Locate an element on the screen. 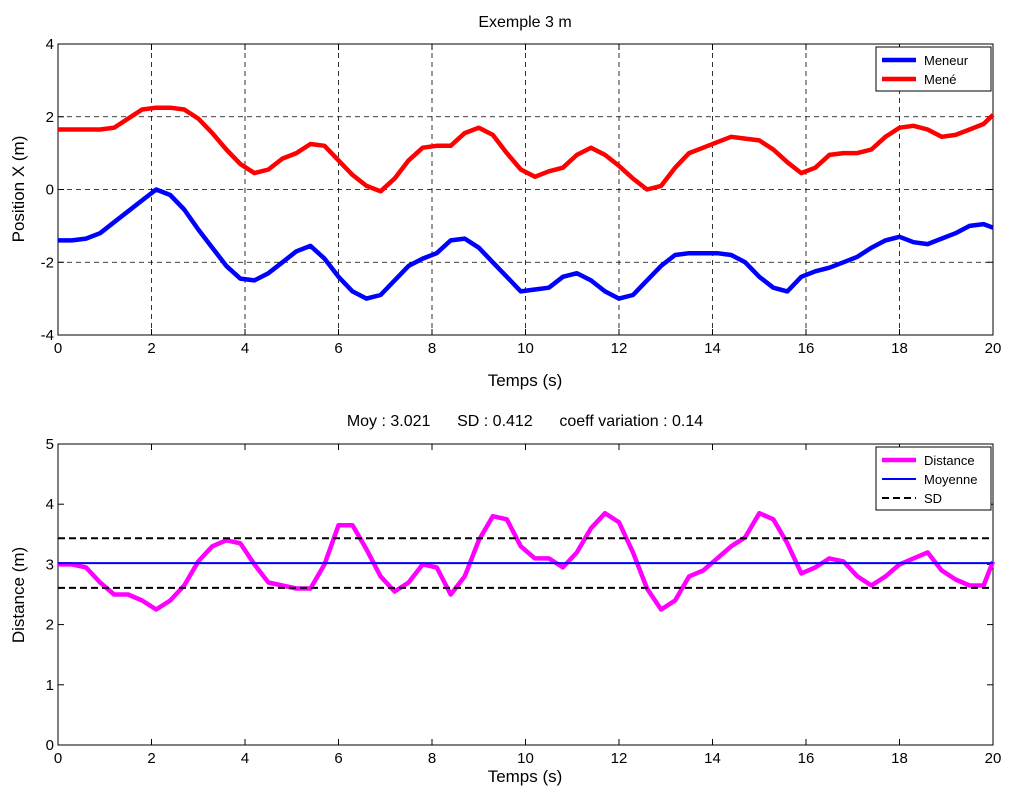 The width and height of the screenshot is (1010, 790). legend-label: SD is located at coordinates (933, 498).